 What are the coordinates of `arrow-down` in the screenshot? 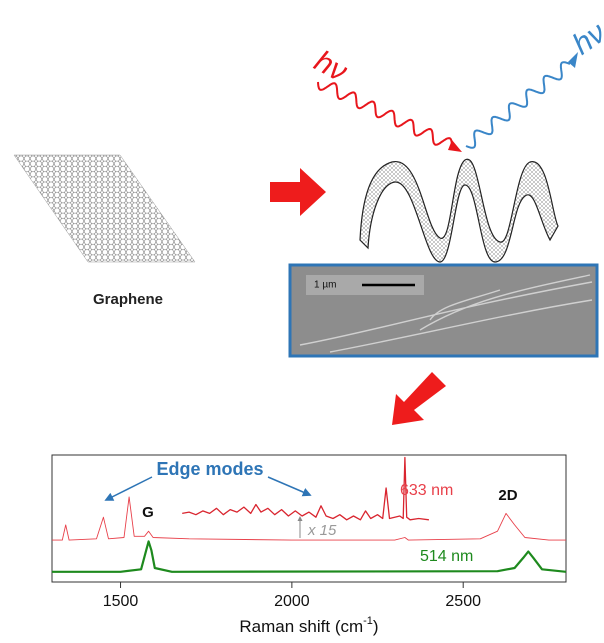 It's located at (419, 398).